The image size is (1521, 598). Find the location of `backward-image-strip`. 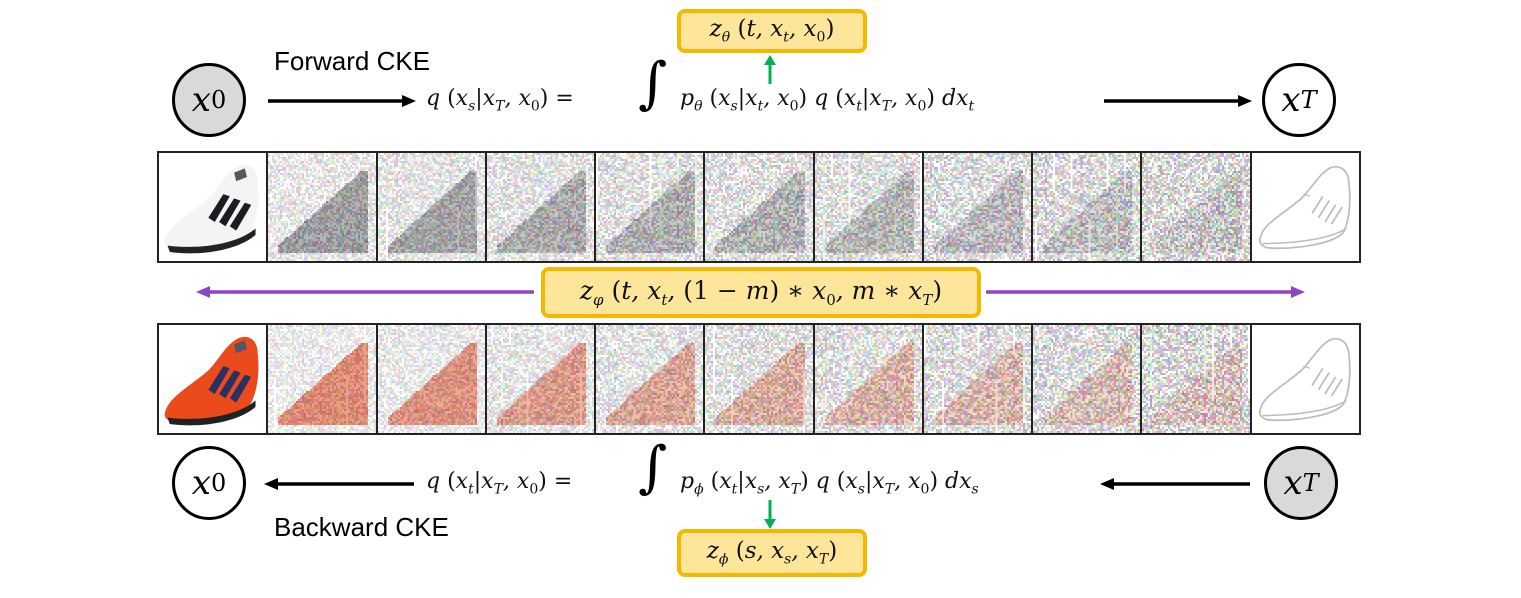

backward-image-strip is located at coordinates (759, 379).